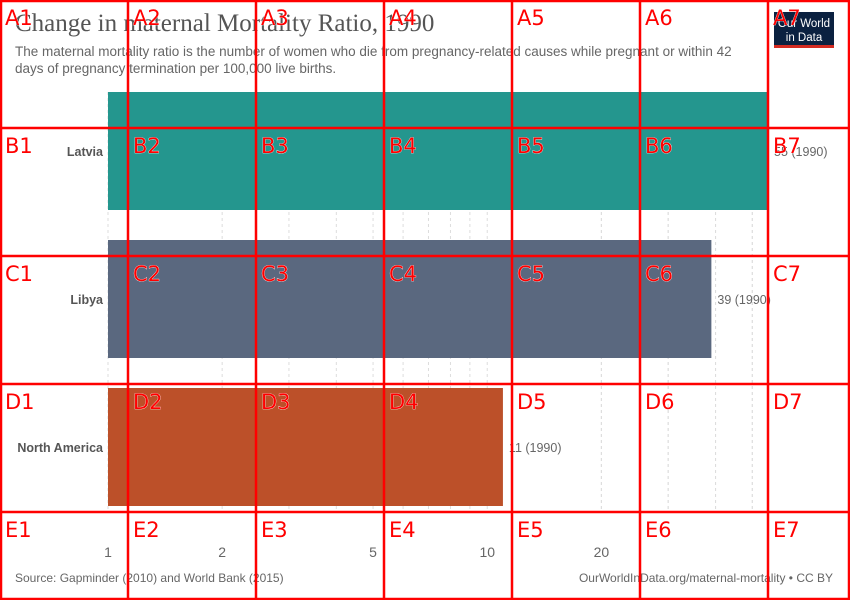 This screenshot has width=850, height=600. I want to click on category-label: Libya, so click(87, 300).